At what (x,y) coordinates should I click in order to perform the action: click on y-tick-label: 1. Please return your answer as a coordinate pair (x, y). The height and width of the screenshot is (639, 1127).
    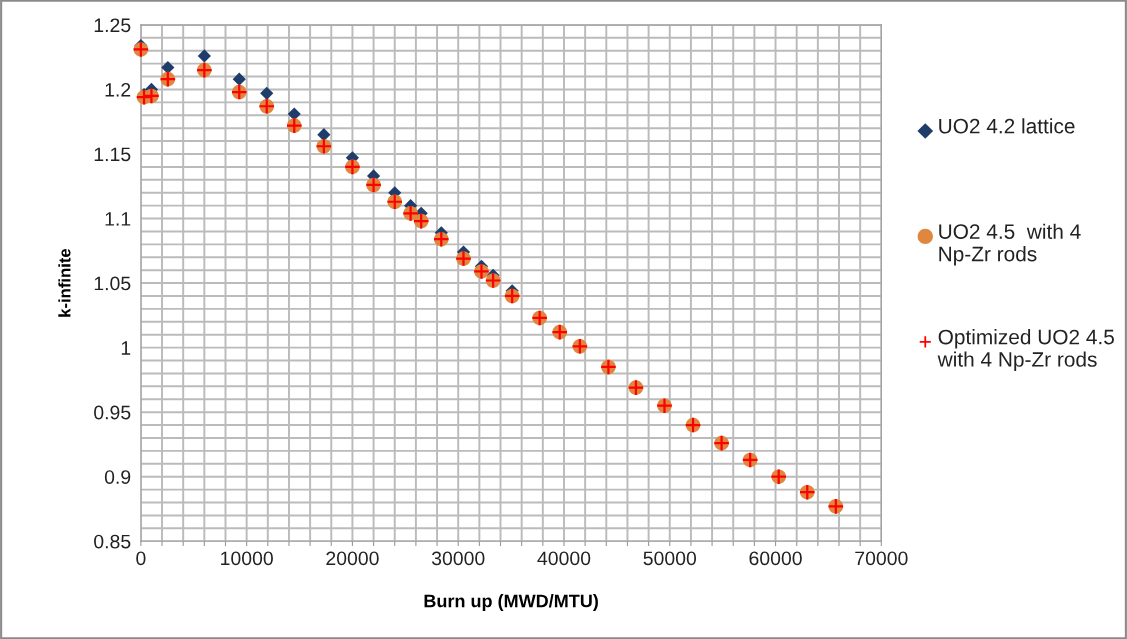
    Looking at the image, I should click on (126, 348).